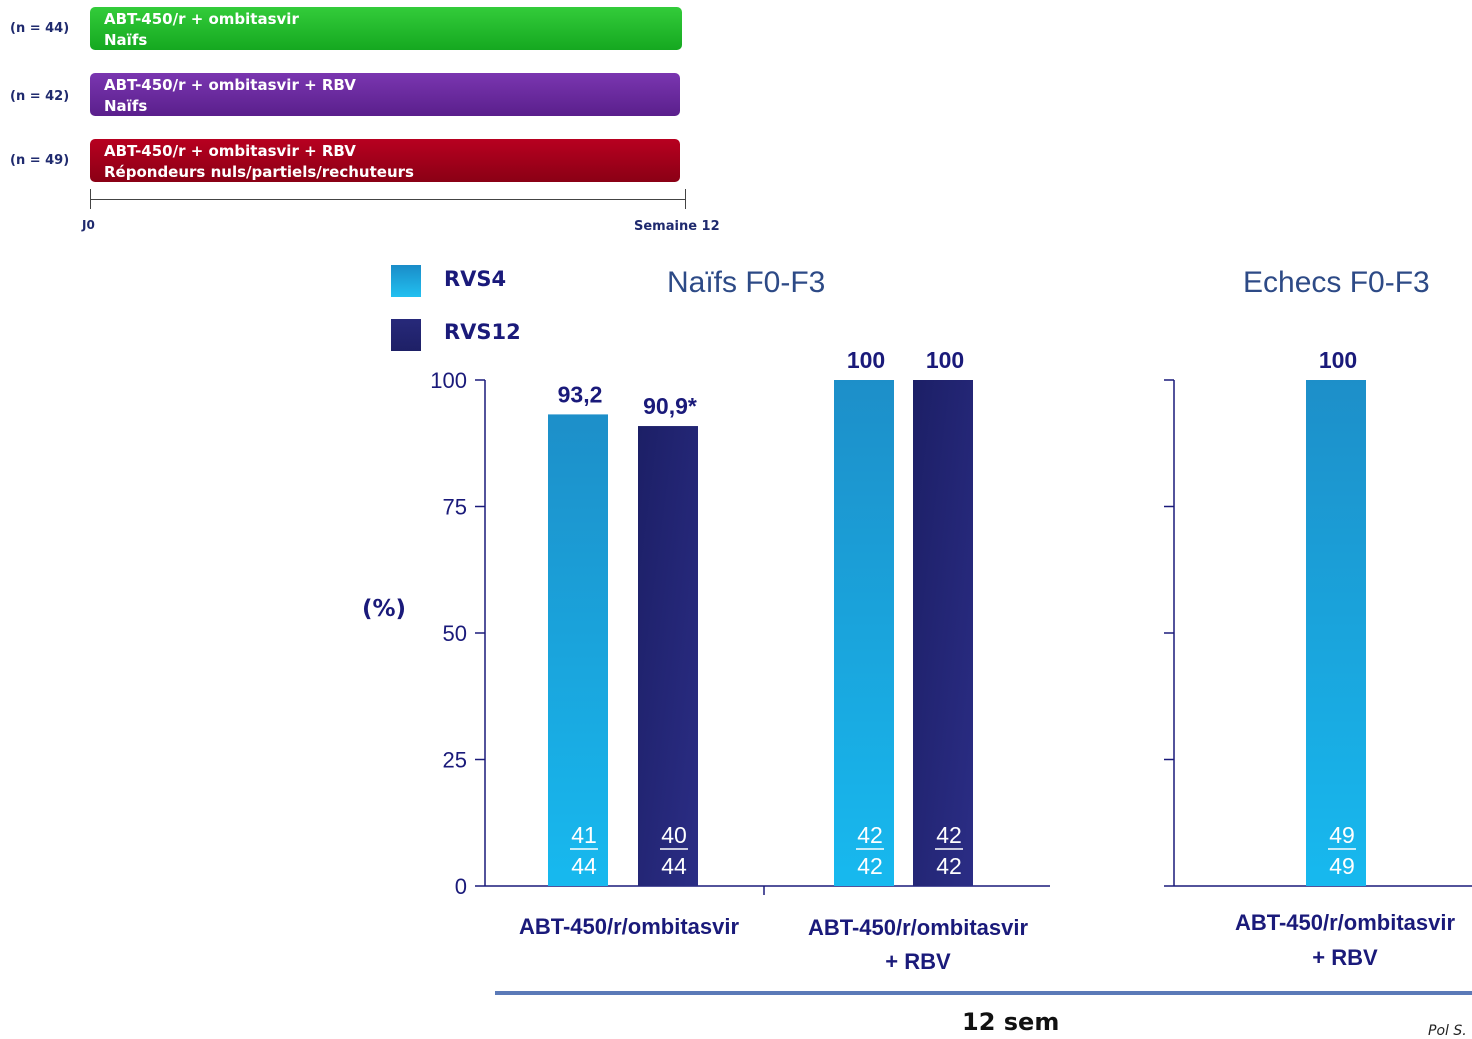  I want to click on fraction-num-0-1-1: 42, so click(949, 835).